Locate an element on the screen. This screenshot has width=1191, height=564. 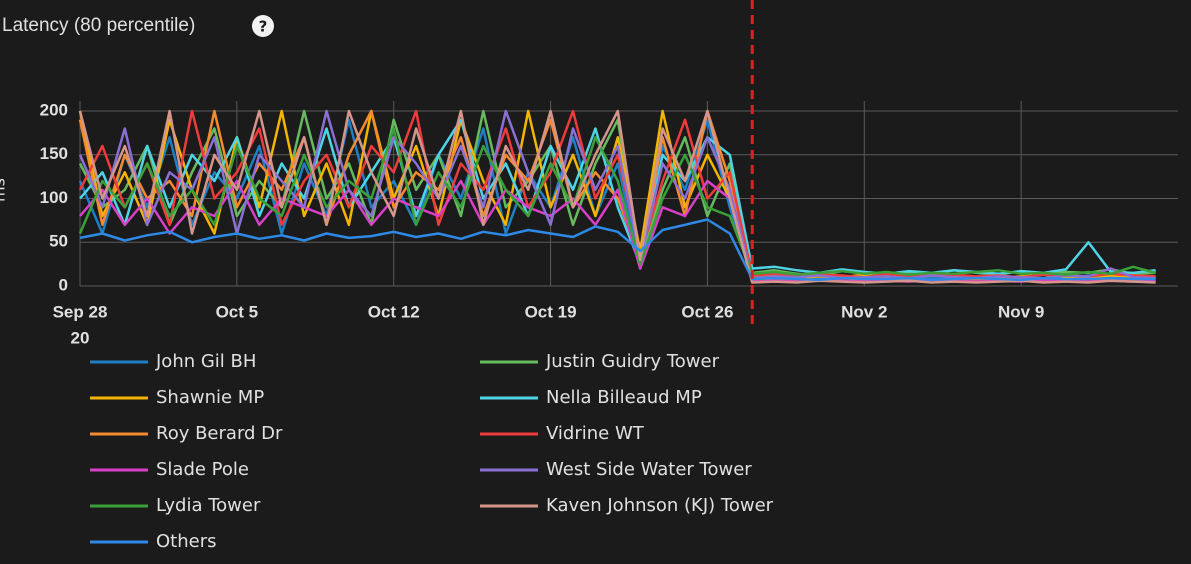
legend-label: Lydia Tower is located at coordinates (208, 505).